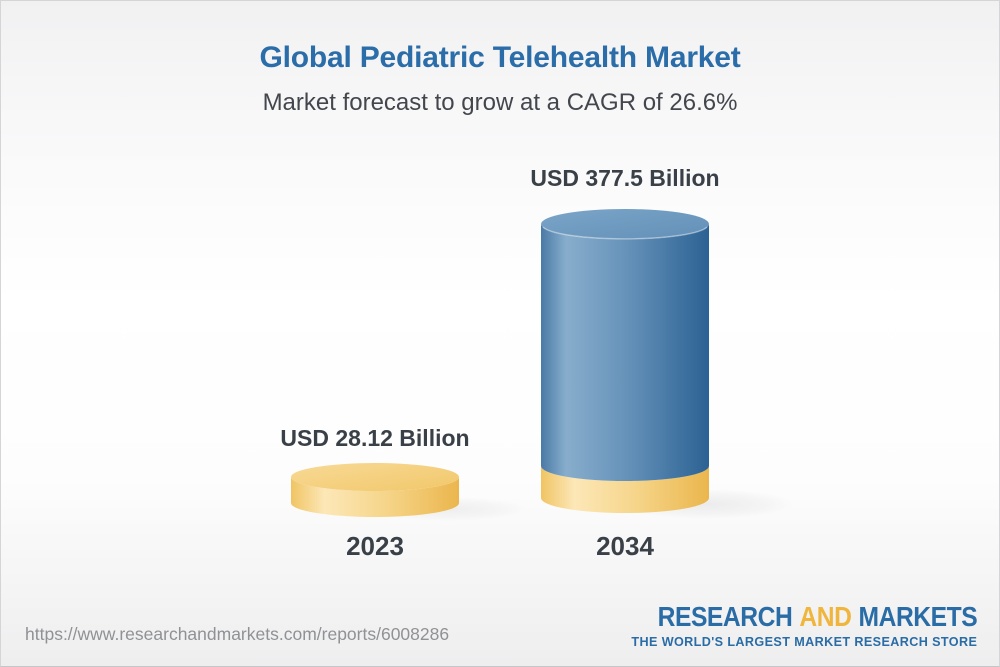 This screenshot has height=667, width=1000. Describe the element at coordinates (825, 616) in the screenshot. I see `logo-word-and: AND` at that location.